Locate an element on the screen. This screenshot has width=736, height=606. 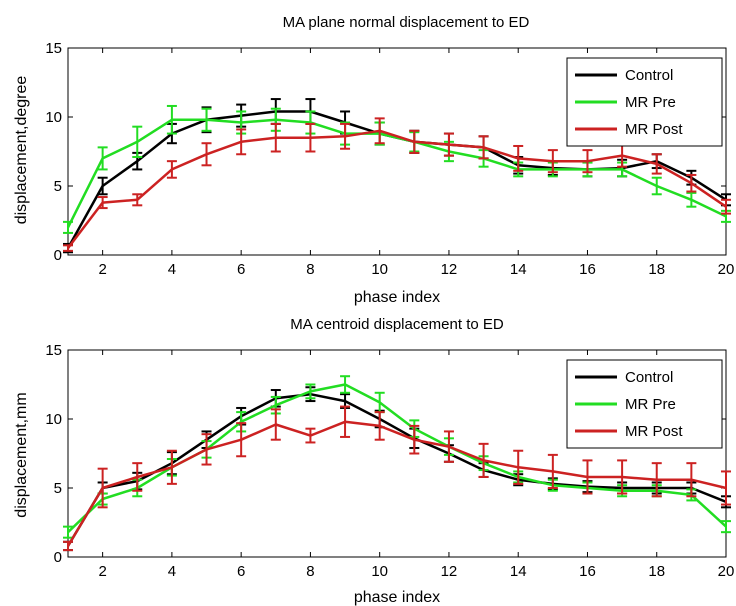
x-tick-label: 18 is located at coordinates (656, 571).